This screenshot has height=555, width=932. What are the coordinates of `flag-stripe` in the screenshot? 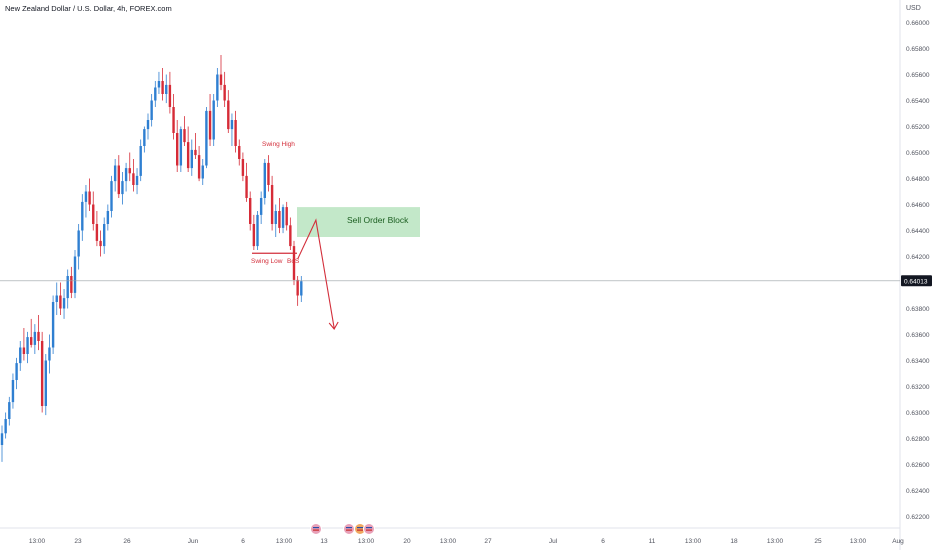 It's located at (349, 528).